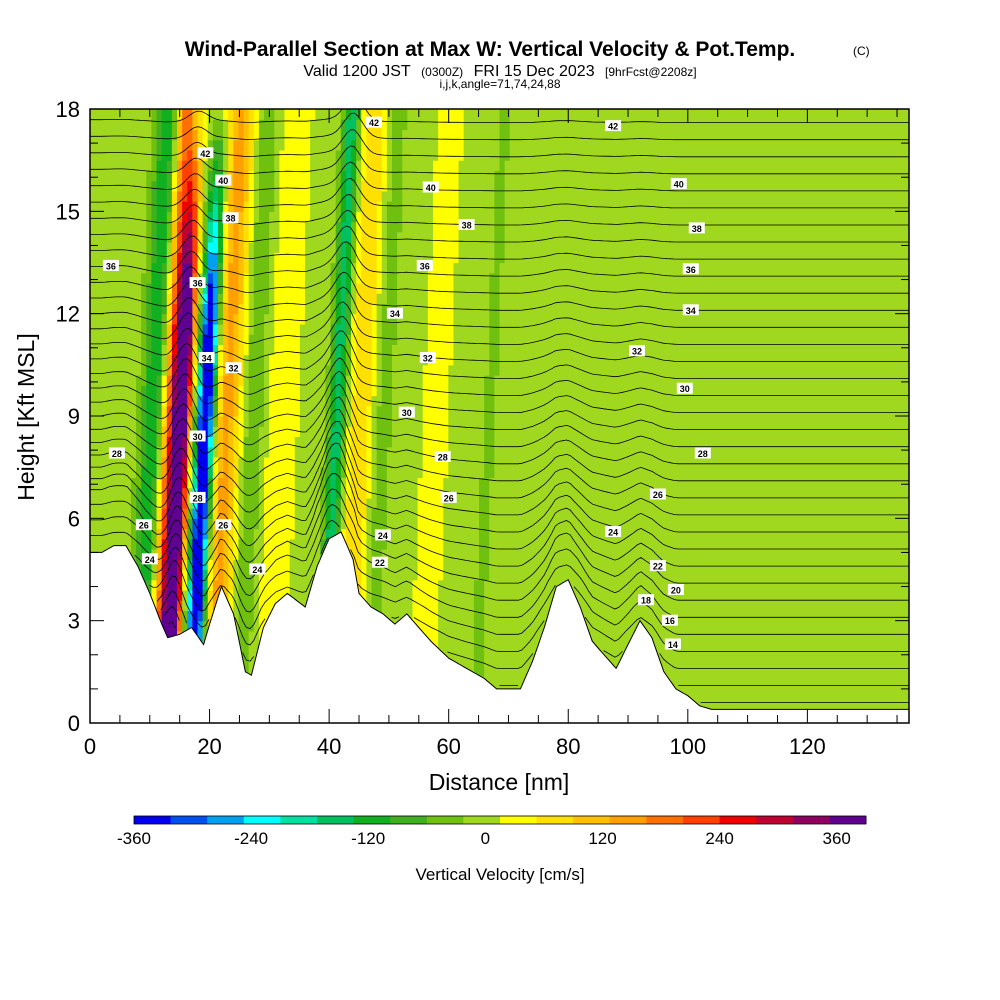  What do you see at coordinates (74, 416) in the screenshot?
I see `y-tick-label: 9` at bounding box center [74, 416].